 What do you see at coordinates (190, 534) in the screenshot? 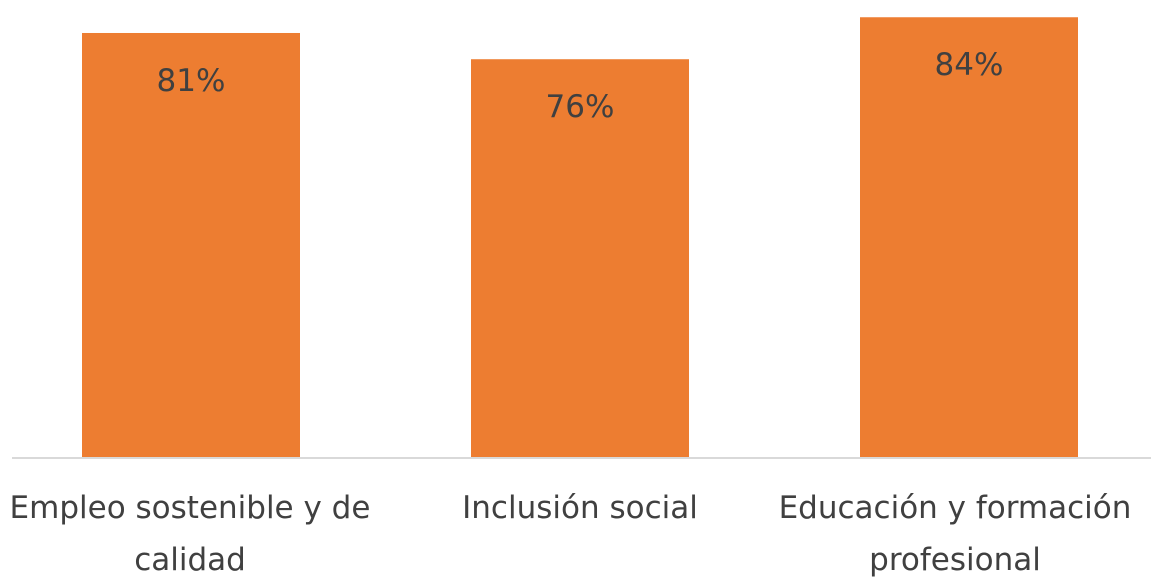
I see `category-label-empleo: Empleo sostenible y de calidad` at bounding box center [190, 534].